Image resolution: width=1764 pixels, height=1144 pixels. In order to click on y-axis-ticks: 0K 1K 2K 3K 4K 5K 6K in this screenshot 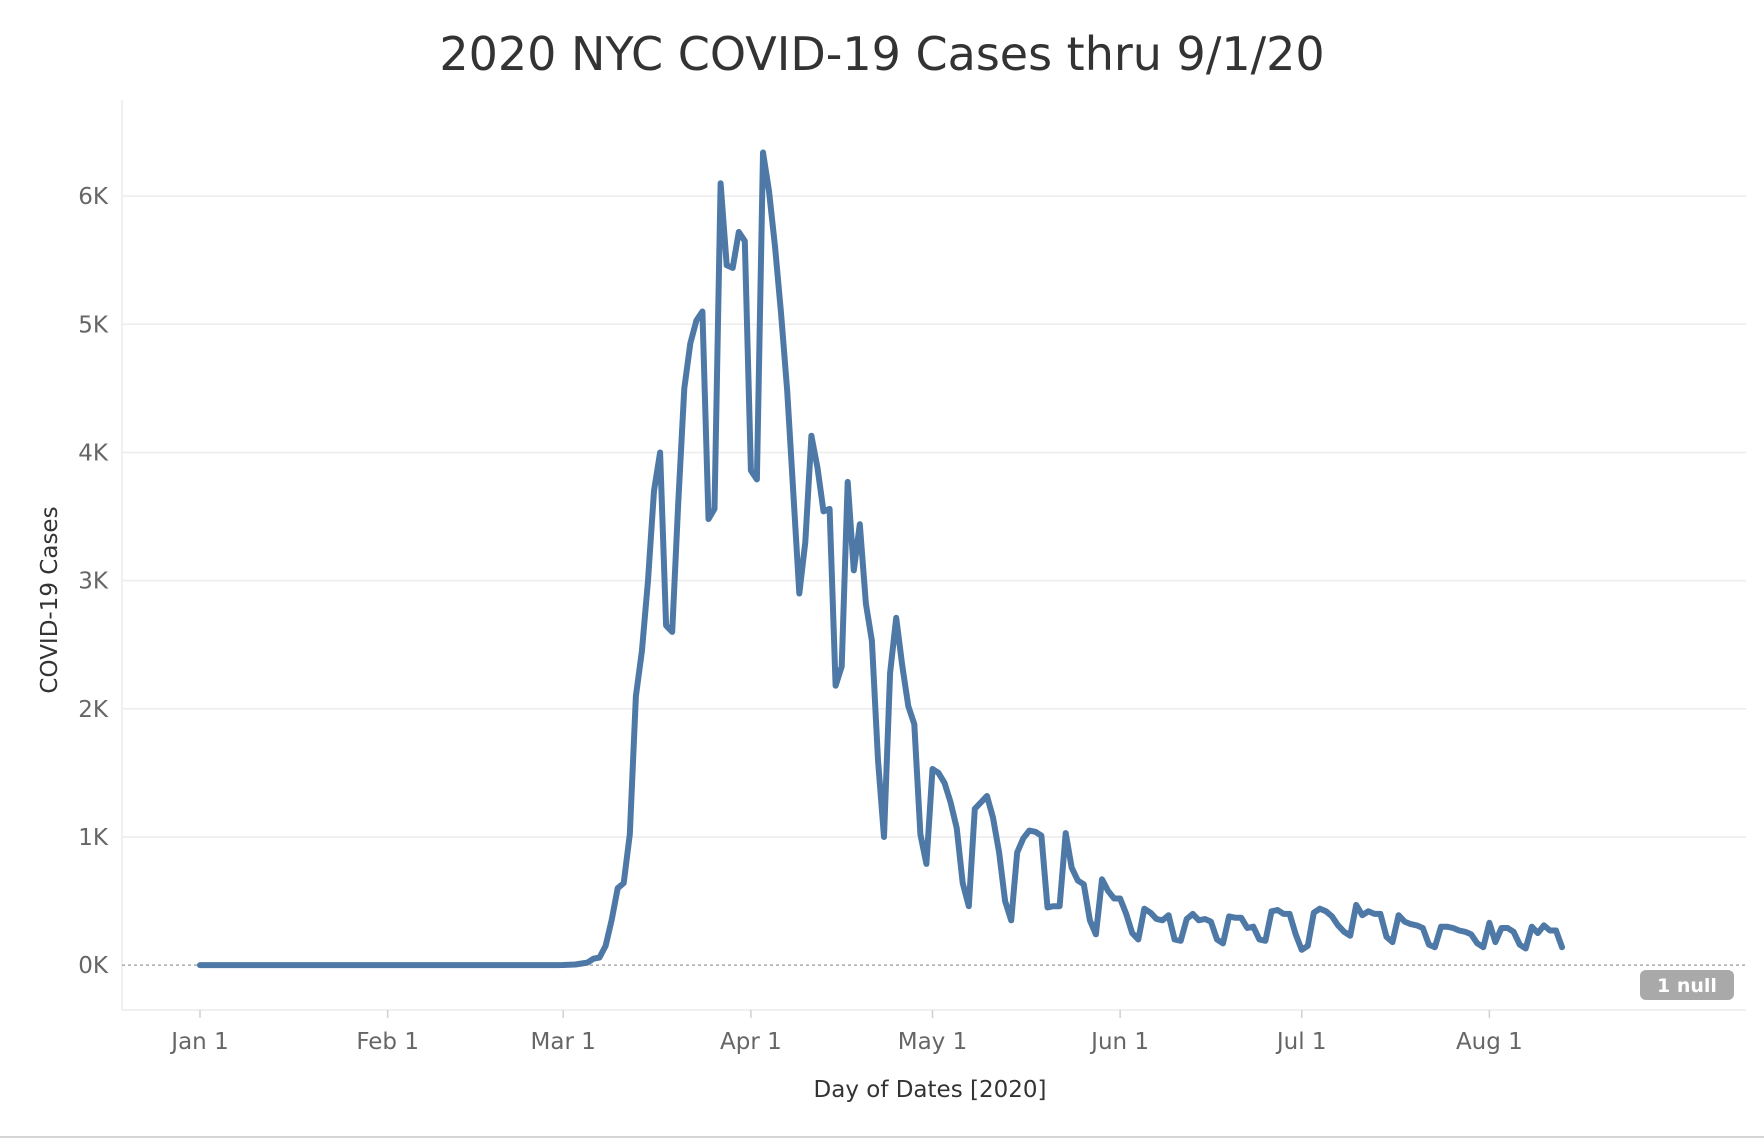, I will do `click(93, 581)`.